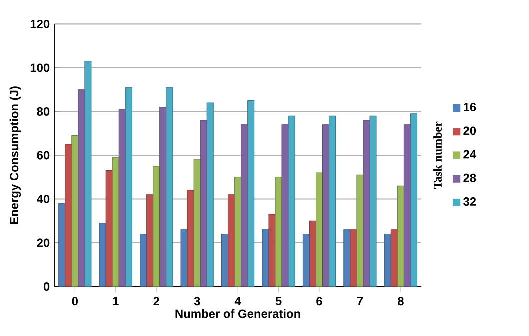 The image size is (529, 336). What do you see at coordinates (43, 112) in the screenshot?
I see `y-tick-label: 80` at bounding box center [43, 112].